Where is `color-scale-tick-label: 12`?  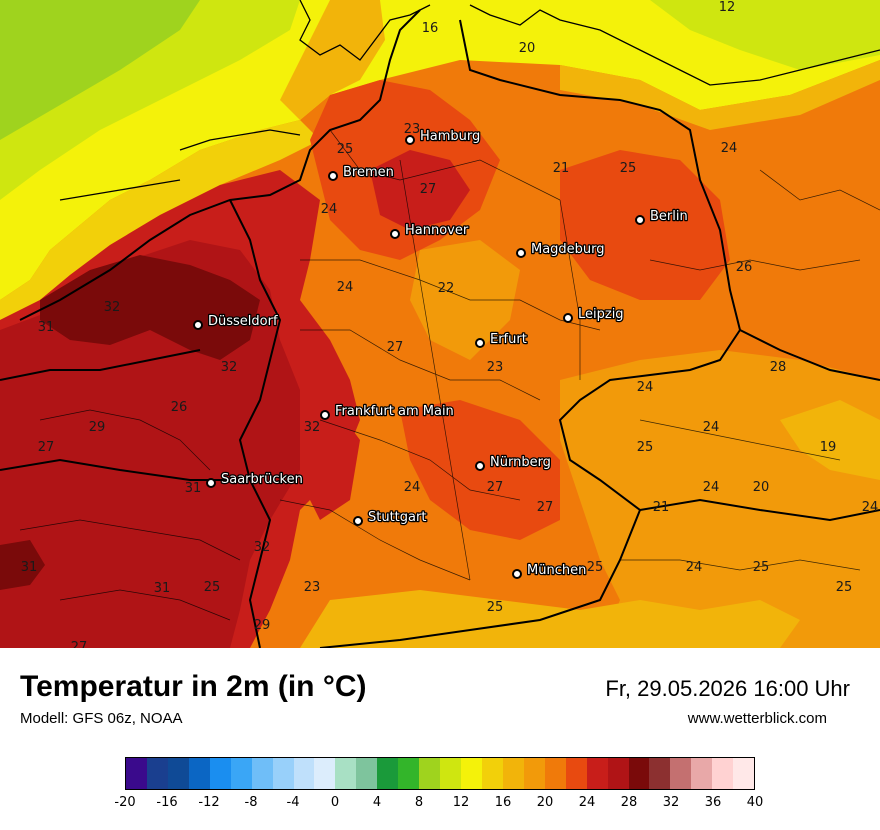 color-scale-tick-label: 12 is located at coordinates (461, 802).